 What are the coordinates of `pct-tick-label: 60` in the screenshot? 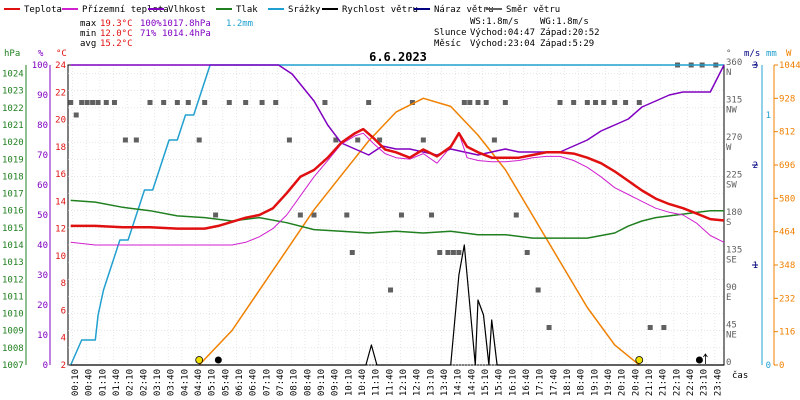 It's located at (42, 186).